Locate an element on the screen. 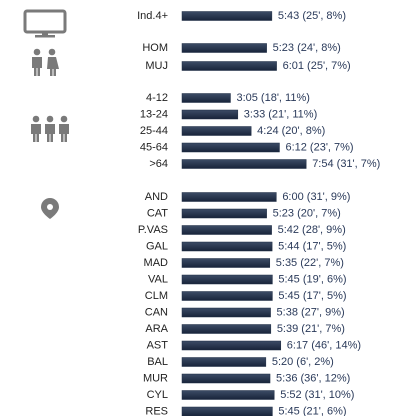 The image size is (410, 416). category-label: 25-44 is located at coordinates (154, 131).